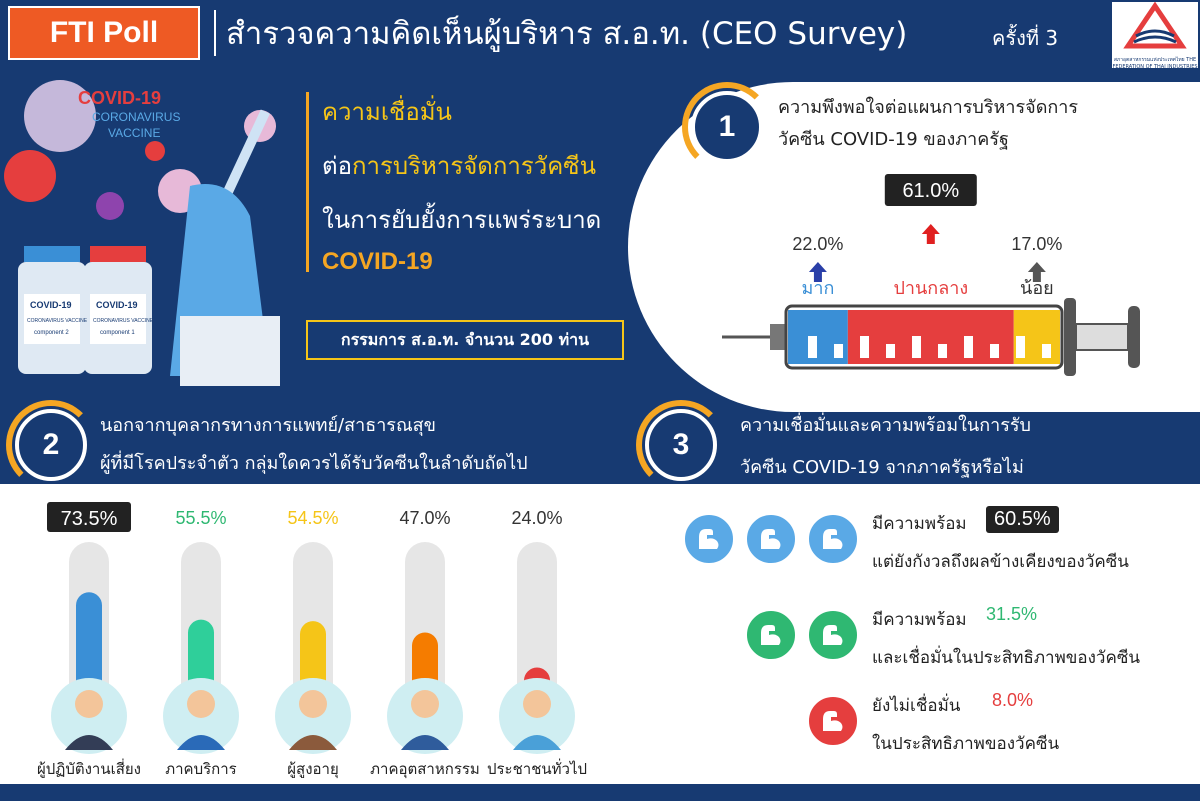 The image size is (1200, 801). I want to click on satisfaction-value-label: 61.0%, so click(930, 191).